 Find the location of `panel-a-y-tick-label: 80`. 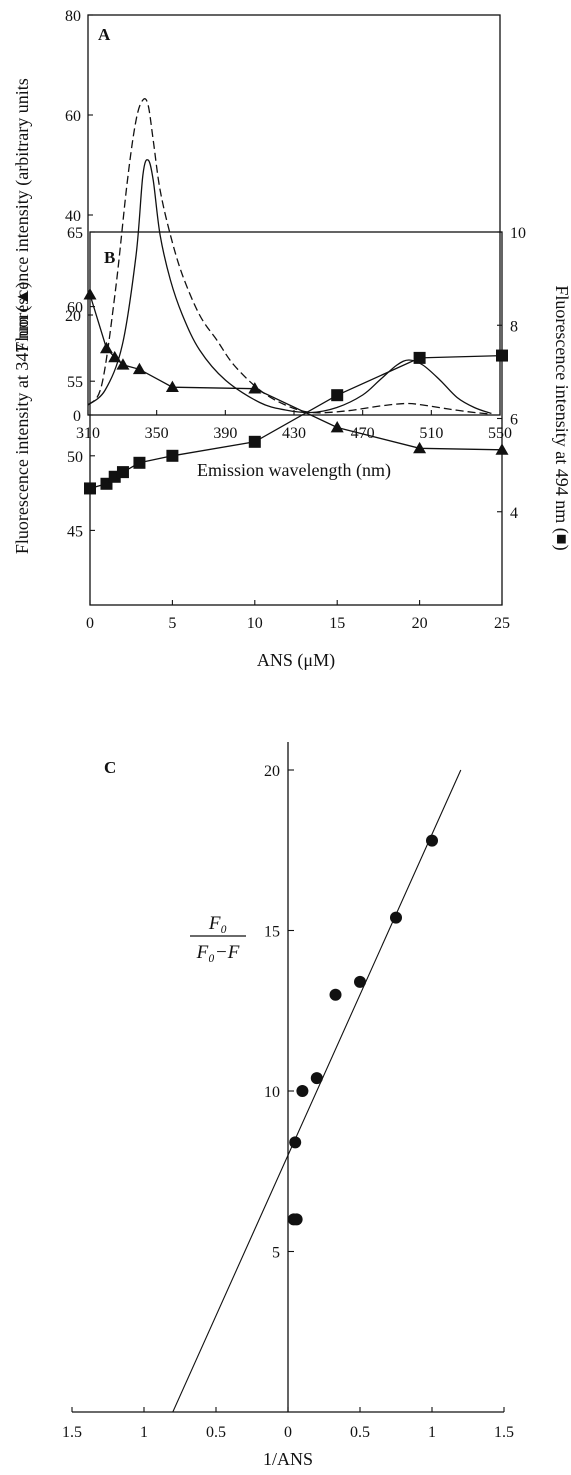

panel-a-y-tick-label: 80 is located at coordinates (73, 16).